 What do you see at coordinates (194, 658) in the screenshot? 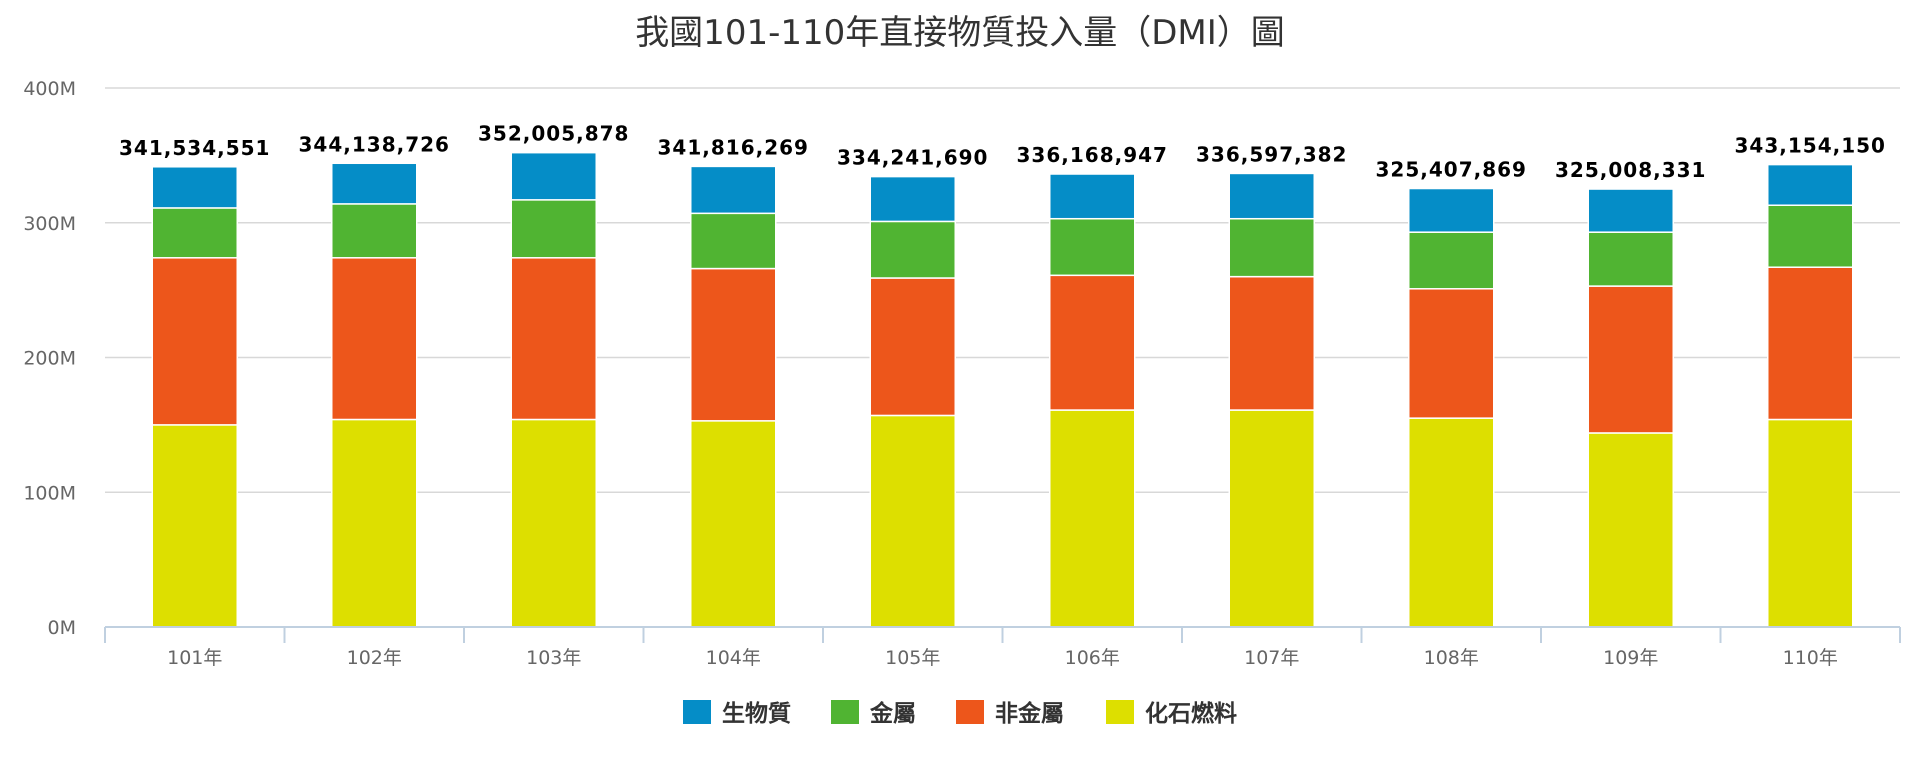
I see `x-tick-label: 101年` at bounding box center [194, 658].